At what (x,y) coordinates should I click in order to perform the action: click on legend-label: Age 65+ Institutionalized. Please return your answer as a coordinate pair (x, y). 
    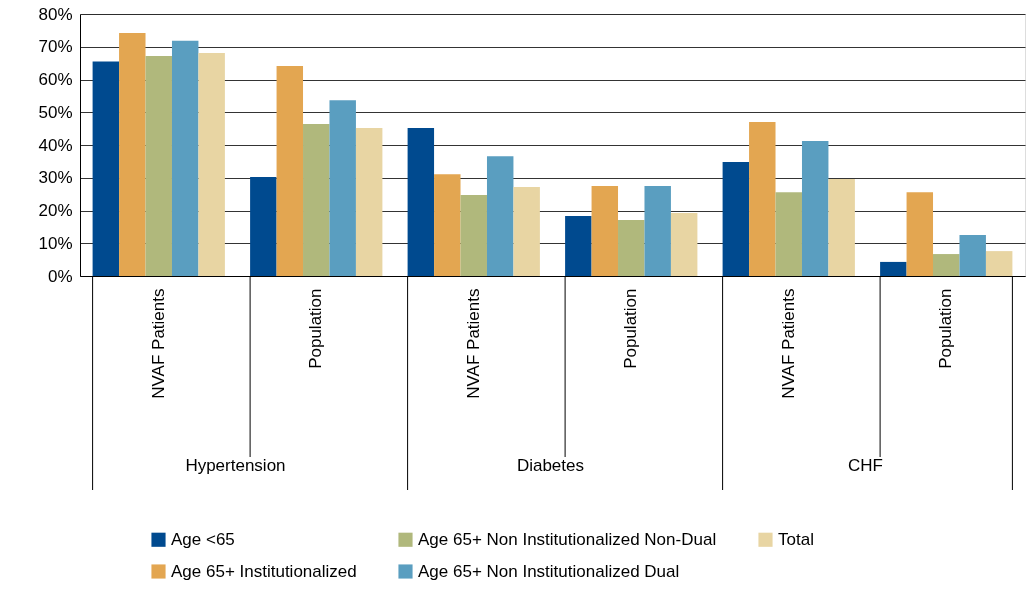
    Looking at the image, I should click on (264, 571).